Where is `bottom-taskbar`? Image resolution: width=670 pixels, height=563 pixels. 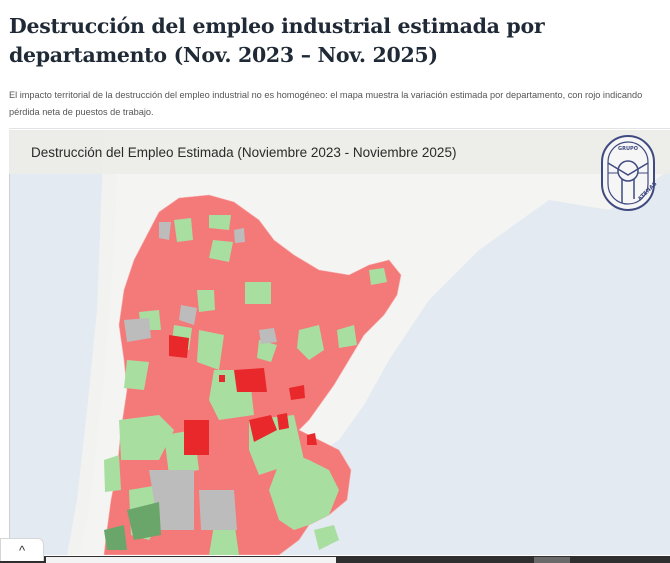 bottom-taskbar is located at coordinates (335, 559).